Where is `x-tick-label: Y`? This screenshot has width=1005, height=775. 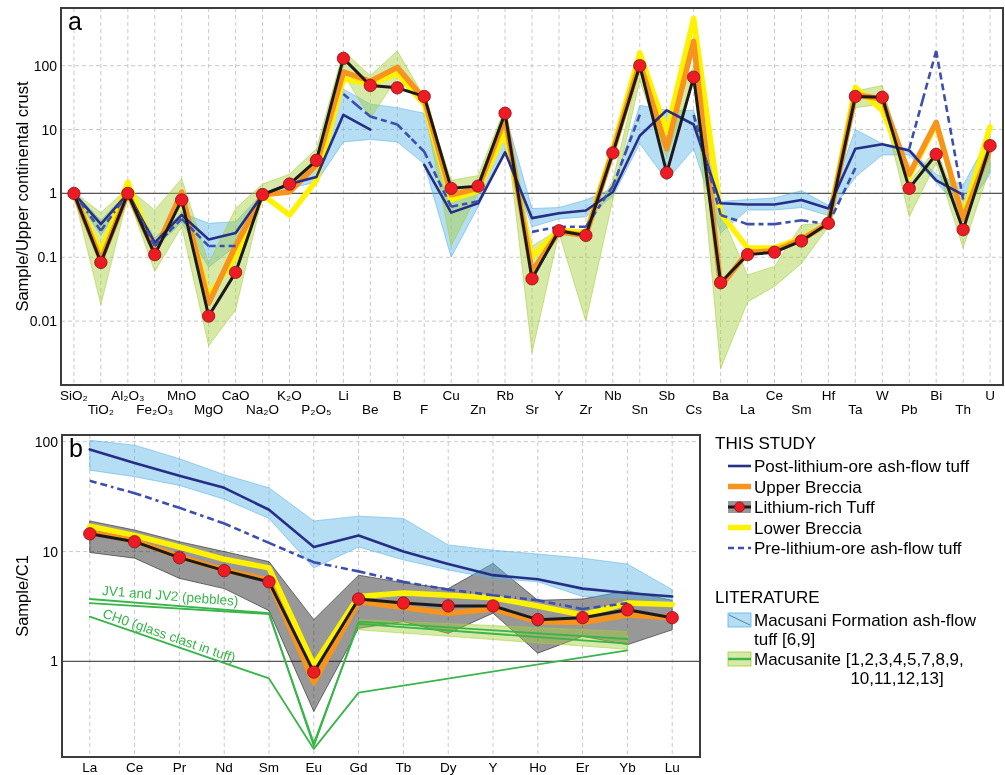 x-tick-label: Y is located at coordinates (493, 767).